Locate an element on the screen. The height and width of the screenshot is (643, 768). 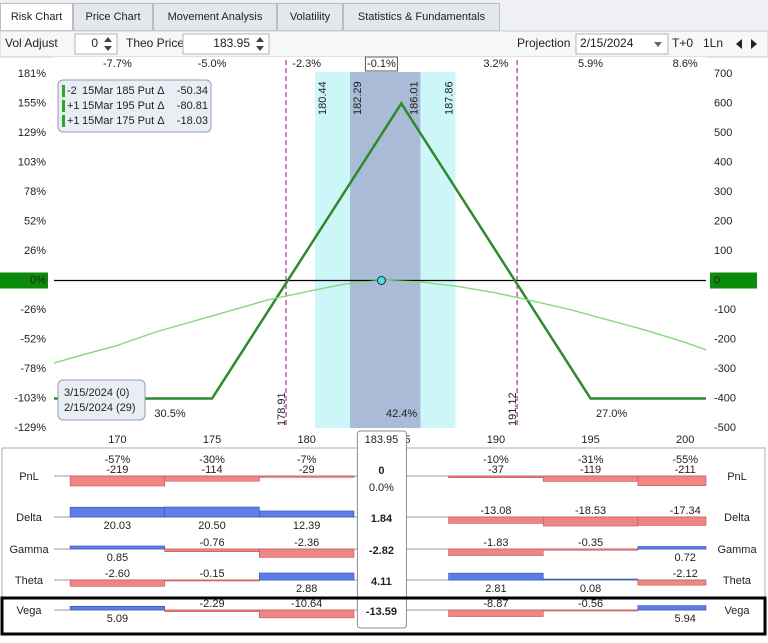
greek-value: -1.83 is located at coordinates (495, 543).